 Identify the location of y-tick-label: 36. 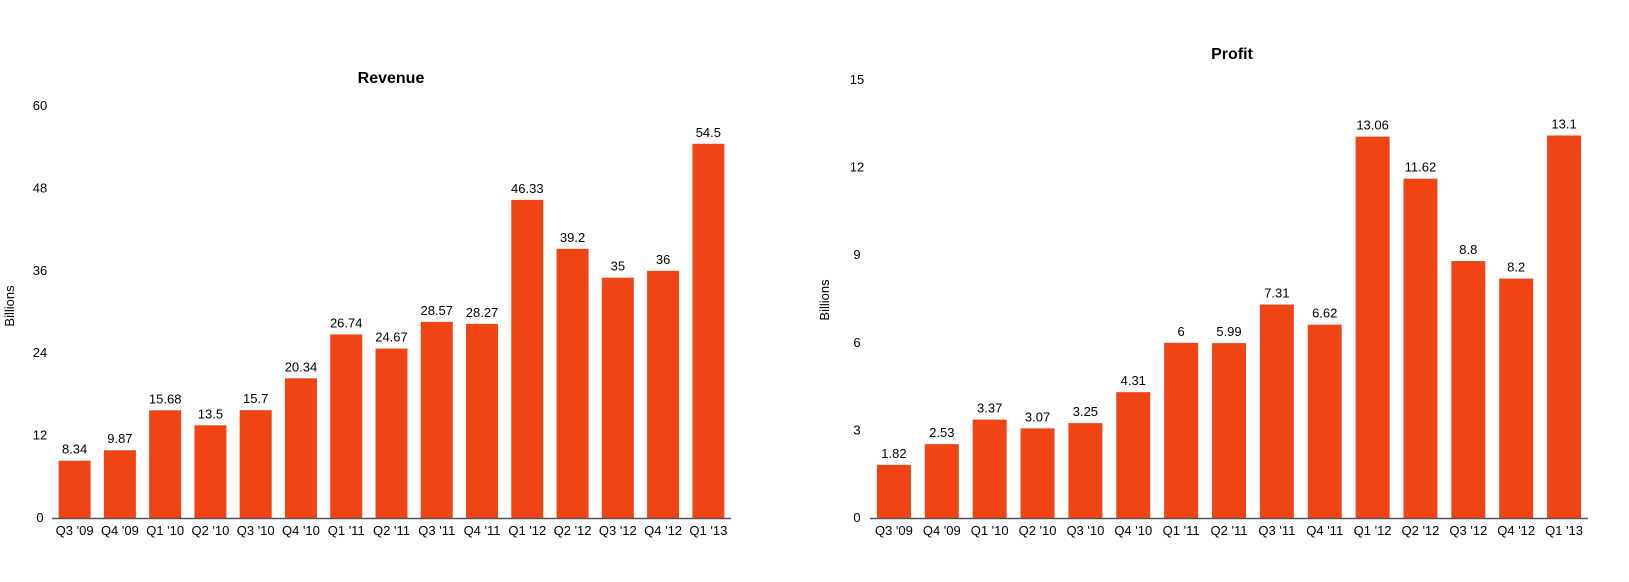
(40, 270).